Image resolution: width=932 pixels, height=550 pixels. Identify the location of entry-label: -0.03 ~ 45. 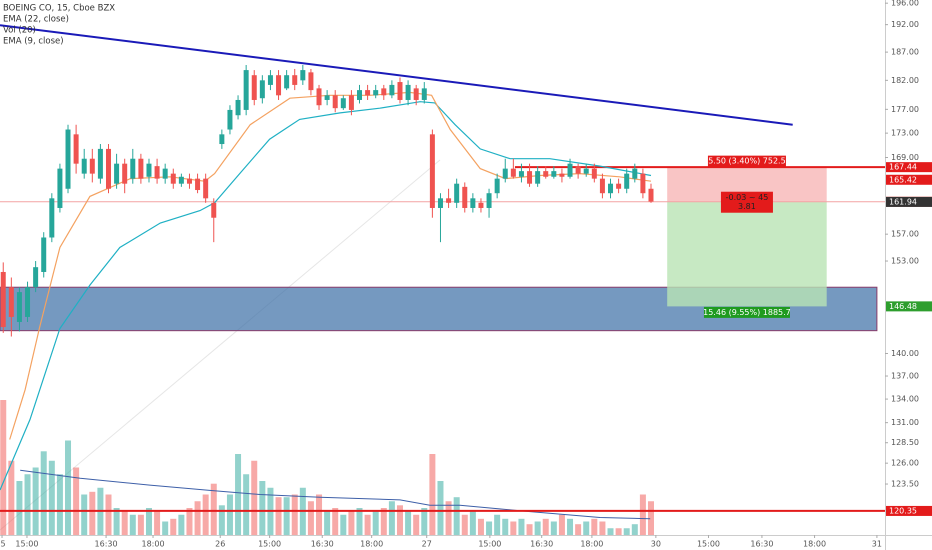
(747, 197).